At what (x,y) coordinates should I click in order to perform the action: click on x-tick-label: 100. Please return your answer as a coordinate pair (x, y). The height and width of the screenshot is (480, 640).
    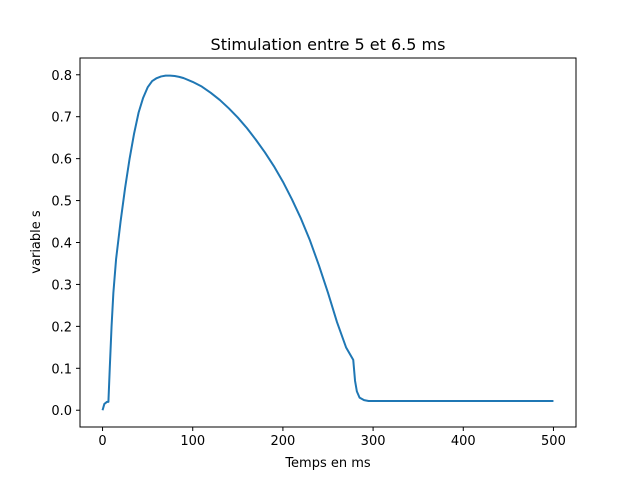
    Looking at the image, I should click on (192, 441).